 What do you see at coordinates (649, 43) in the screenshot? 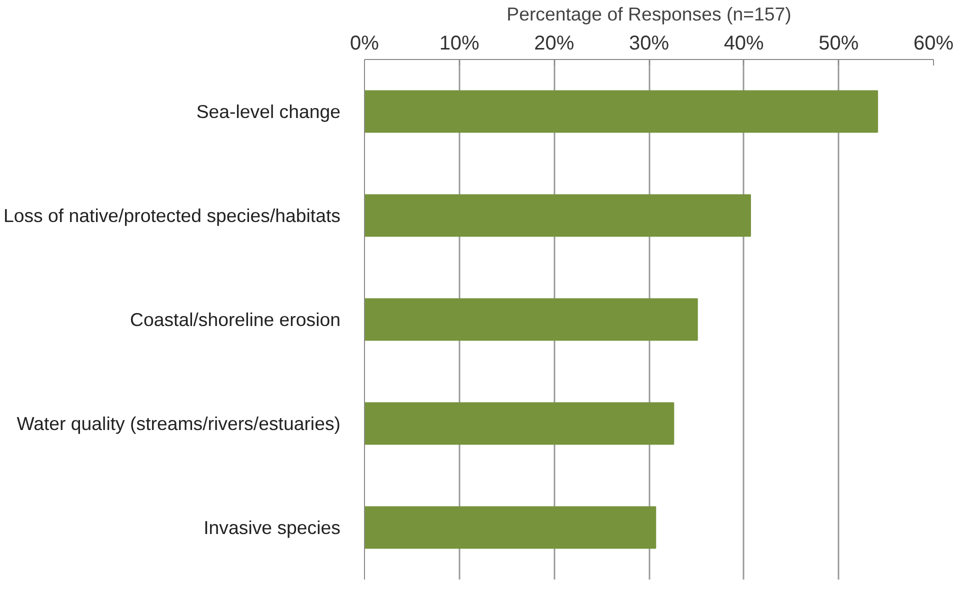
I see `x-tick-label: 30%` at bounding box center [649, 43].